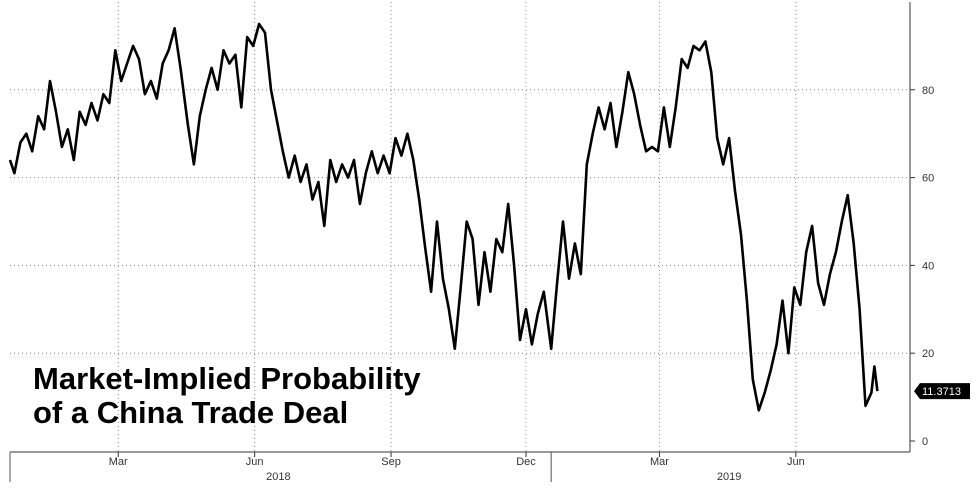 The height and width of the screenshot is (488, 976). Describe the element at coordinates (928, 91) in the screenshot. I see `y-tick-label-80: 80` at that location.